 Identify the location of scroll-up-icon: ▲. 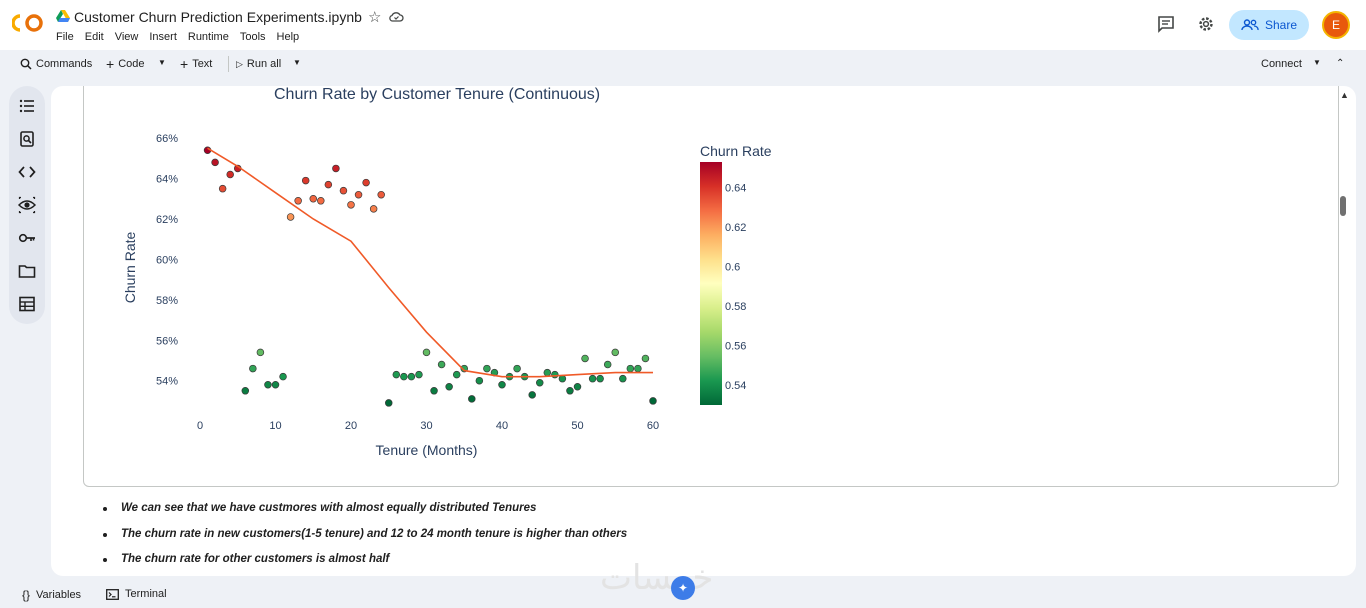
(1344, 95).